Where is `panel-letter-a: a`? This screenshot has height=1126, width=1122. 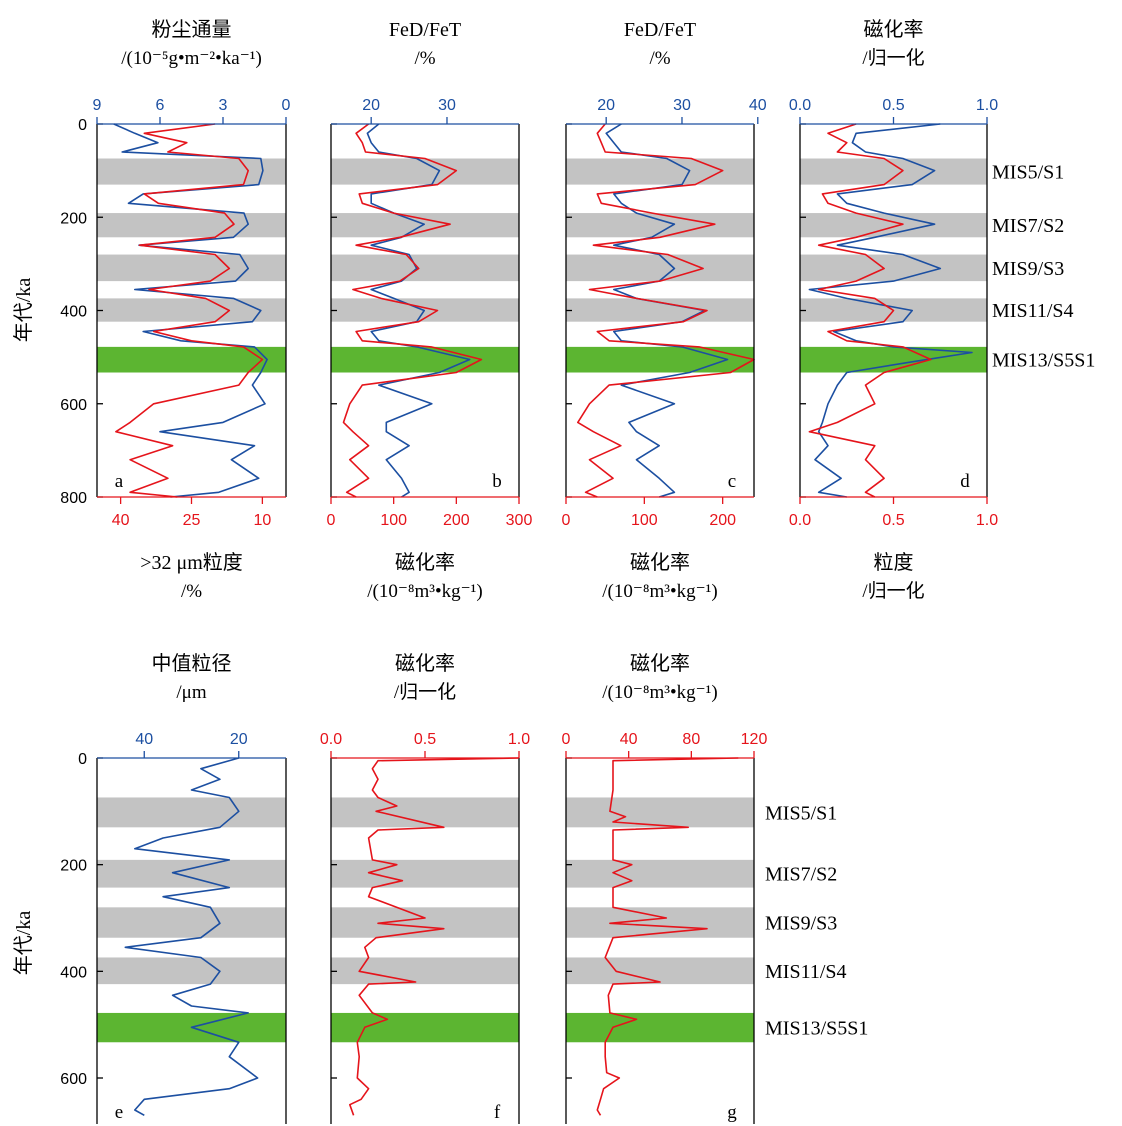
panel-letter-a: a is located at coordinates (119, 481).